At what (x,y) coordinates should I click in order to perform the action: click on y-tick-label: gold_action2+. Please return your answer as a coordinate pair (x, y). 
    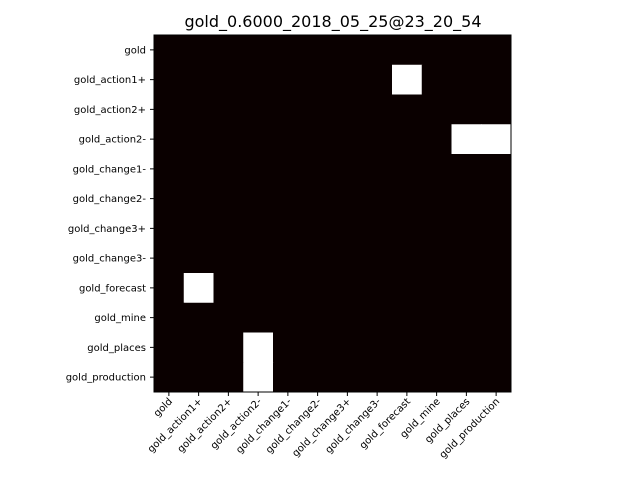
    Looking at the image, I should click on (110, 110).